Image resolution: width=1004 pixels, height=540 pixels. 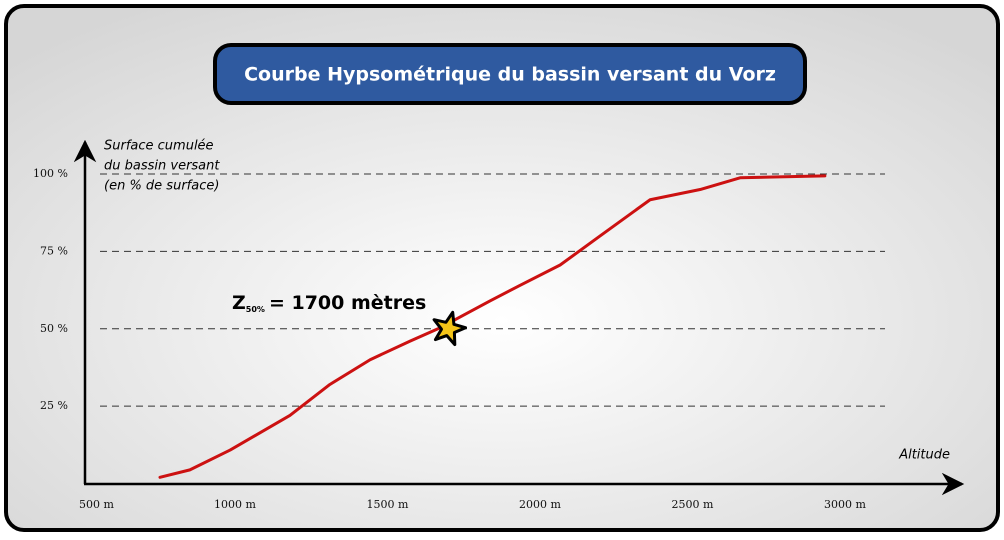 What do you see at coordinates (96, 504) in the screenshot?
I see `x-tick-label: 500 m` at bounding box center [96, 504].